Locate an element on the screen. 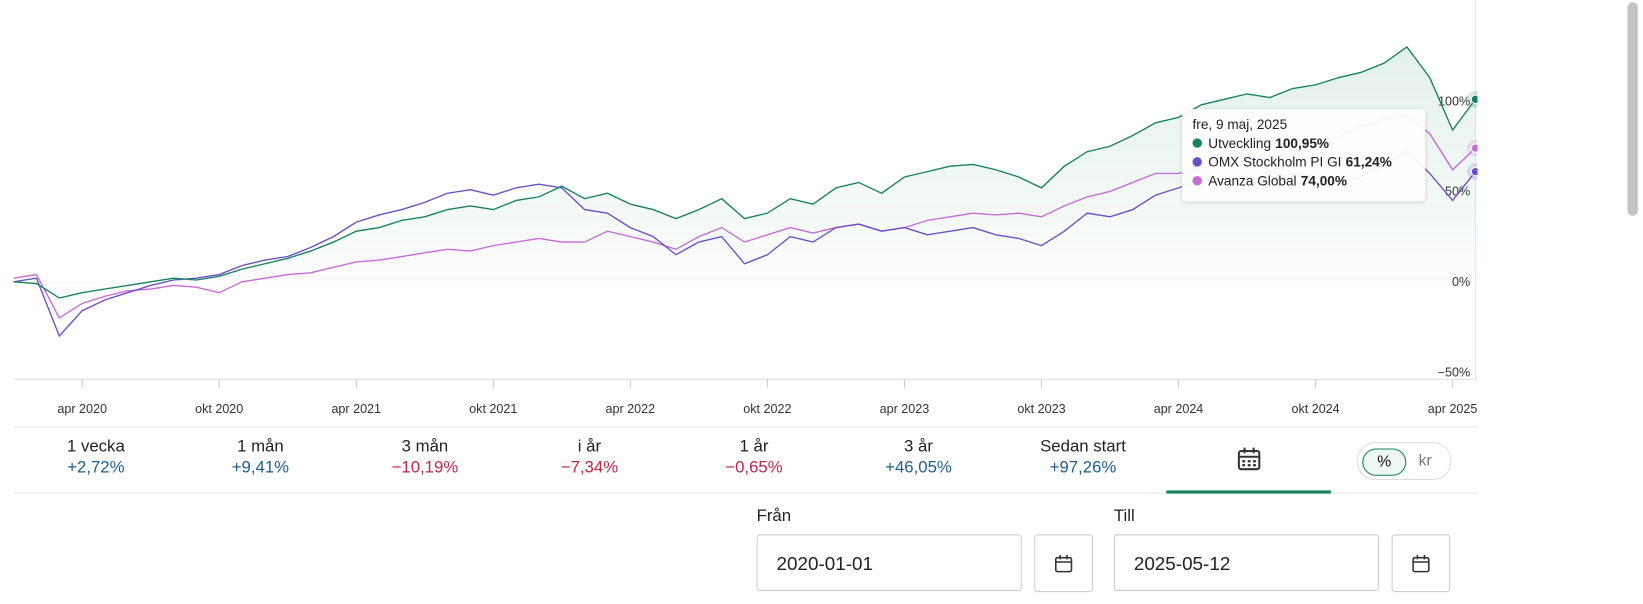  x-tick-label: apr 2023 is located at coordinates (905, 409).